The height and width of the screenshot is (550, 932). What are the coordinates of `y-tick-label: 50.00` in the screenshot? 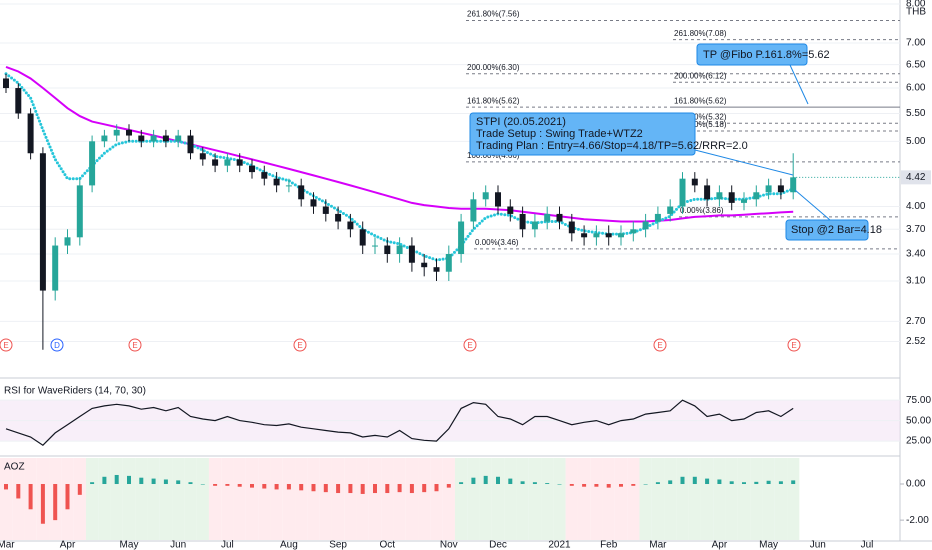 It's located at (918, 420).